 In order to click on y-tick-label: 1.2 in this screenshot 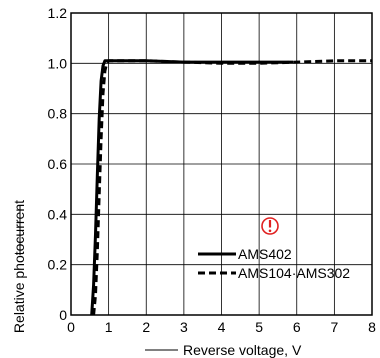, I will do `click(58, 13)`.